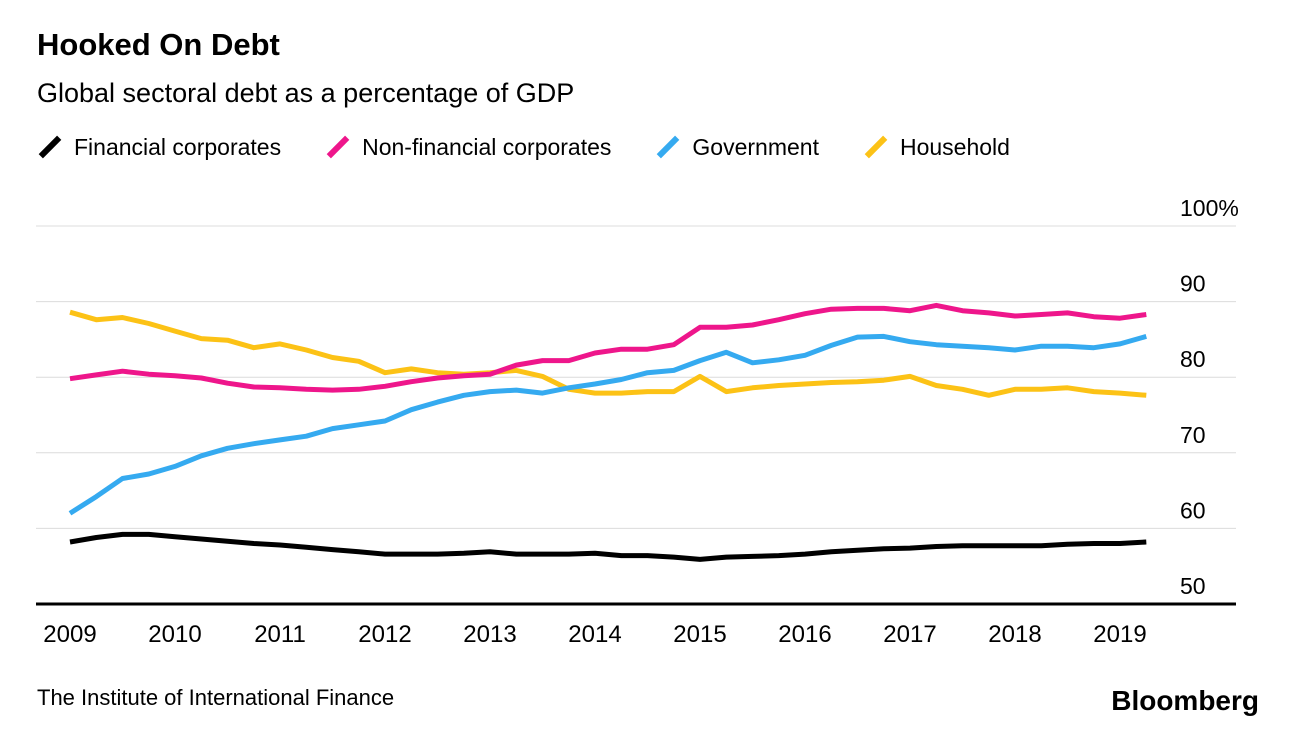 The image size is (1296, 738). Describe the element at coordinates (1209, 208) in the screenshot. I see `y-axis-tick-label: 100%` at that location.